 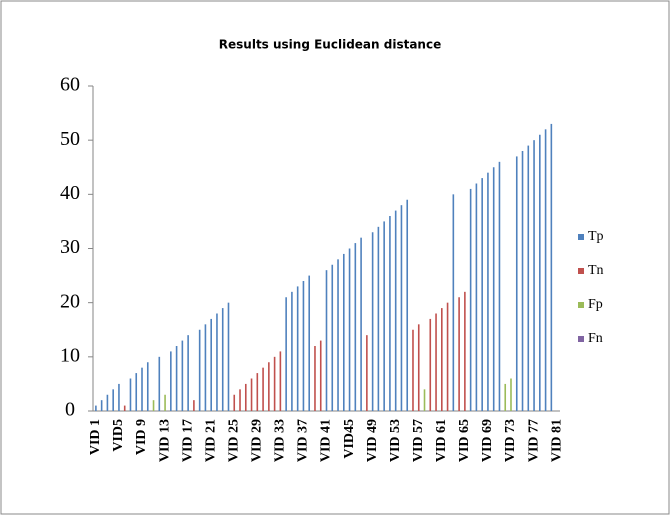 What do you see at coordinates (70, 193) in the screenshot?
I see `y-tick-label: 40` at bounding box center [70, 193].